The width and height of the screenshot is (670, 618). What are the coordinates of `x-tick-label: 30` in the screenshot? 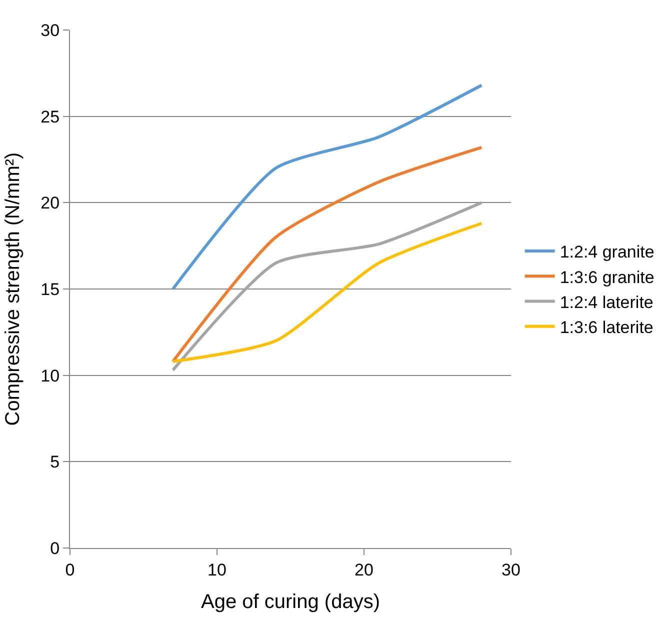 It's located at (511, 570).